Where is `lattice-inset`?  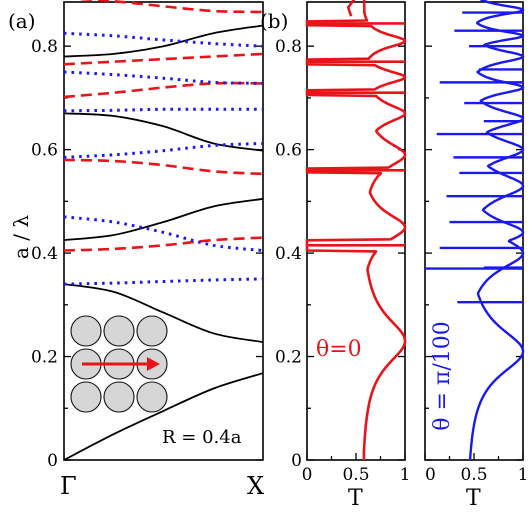 lattice-inset is located at coordinates (119, 364).